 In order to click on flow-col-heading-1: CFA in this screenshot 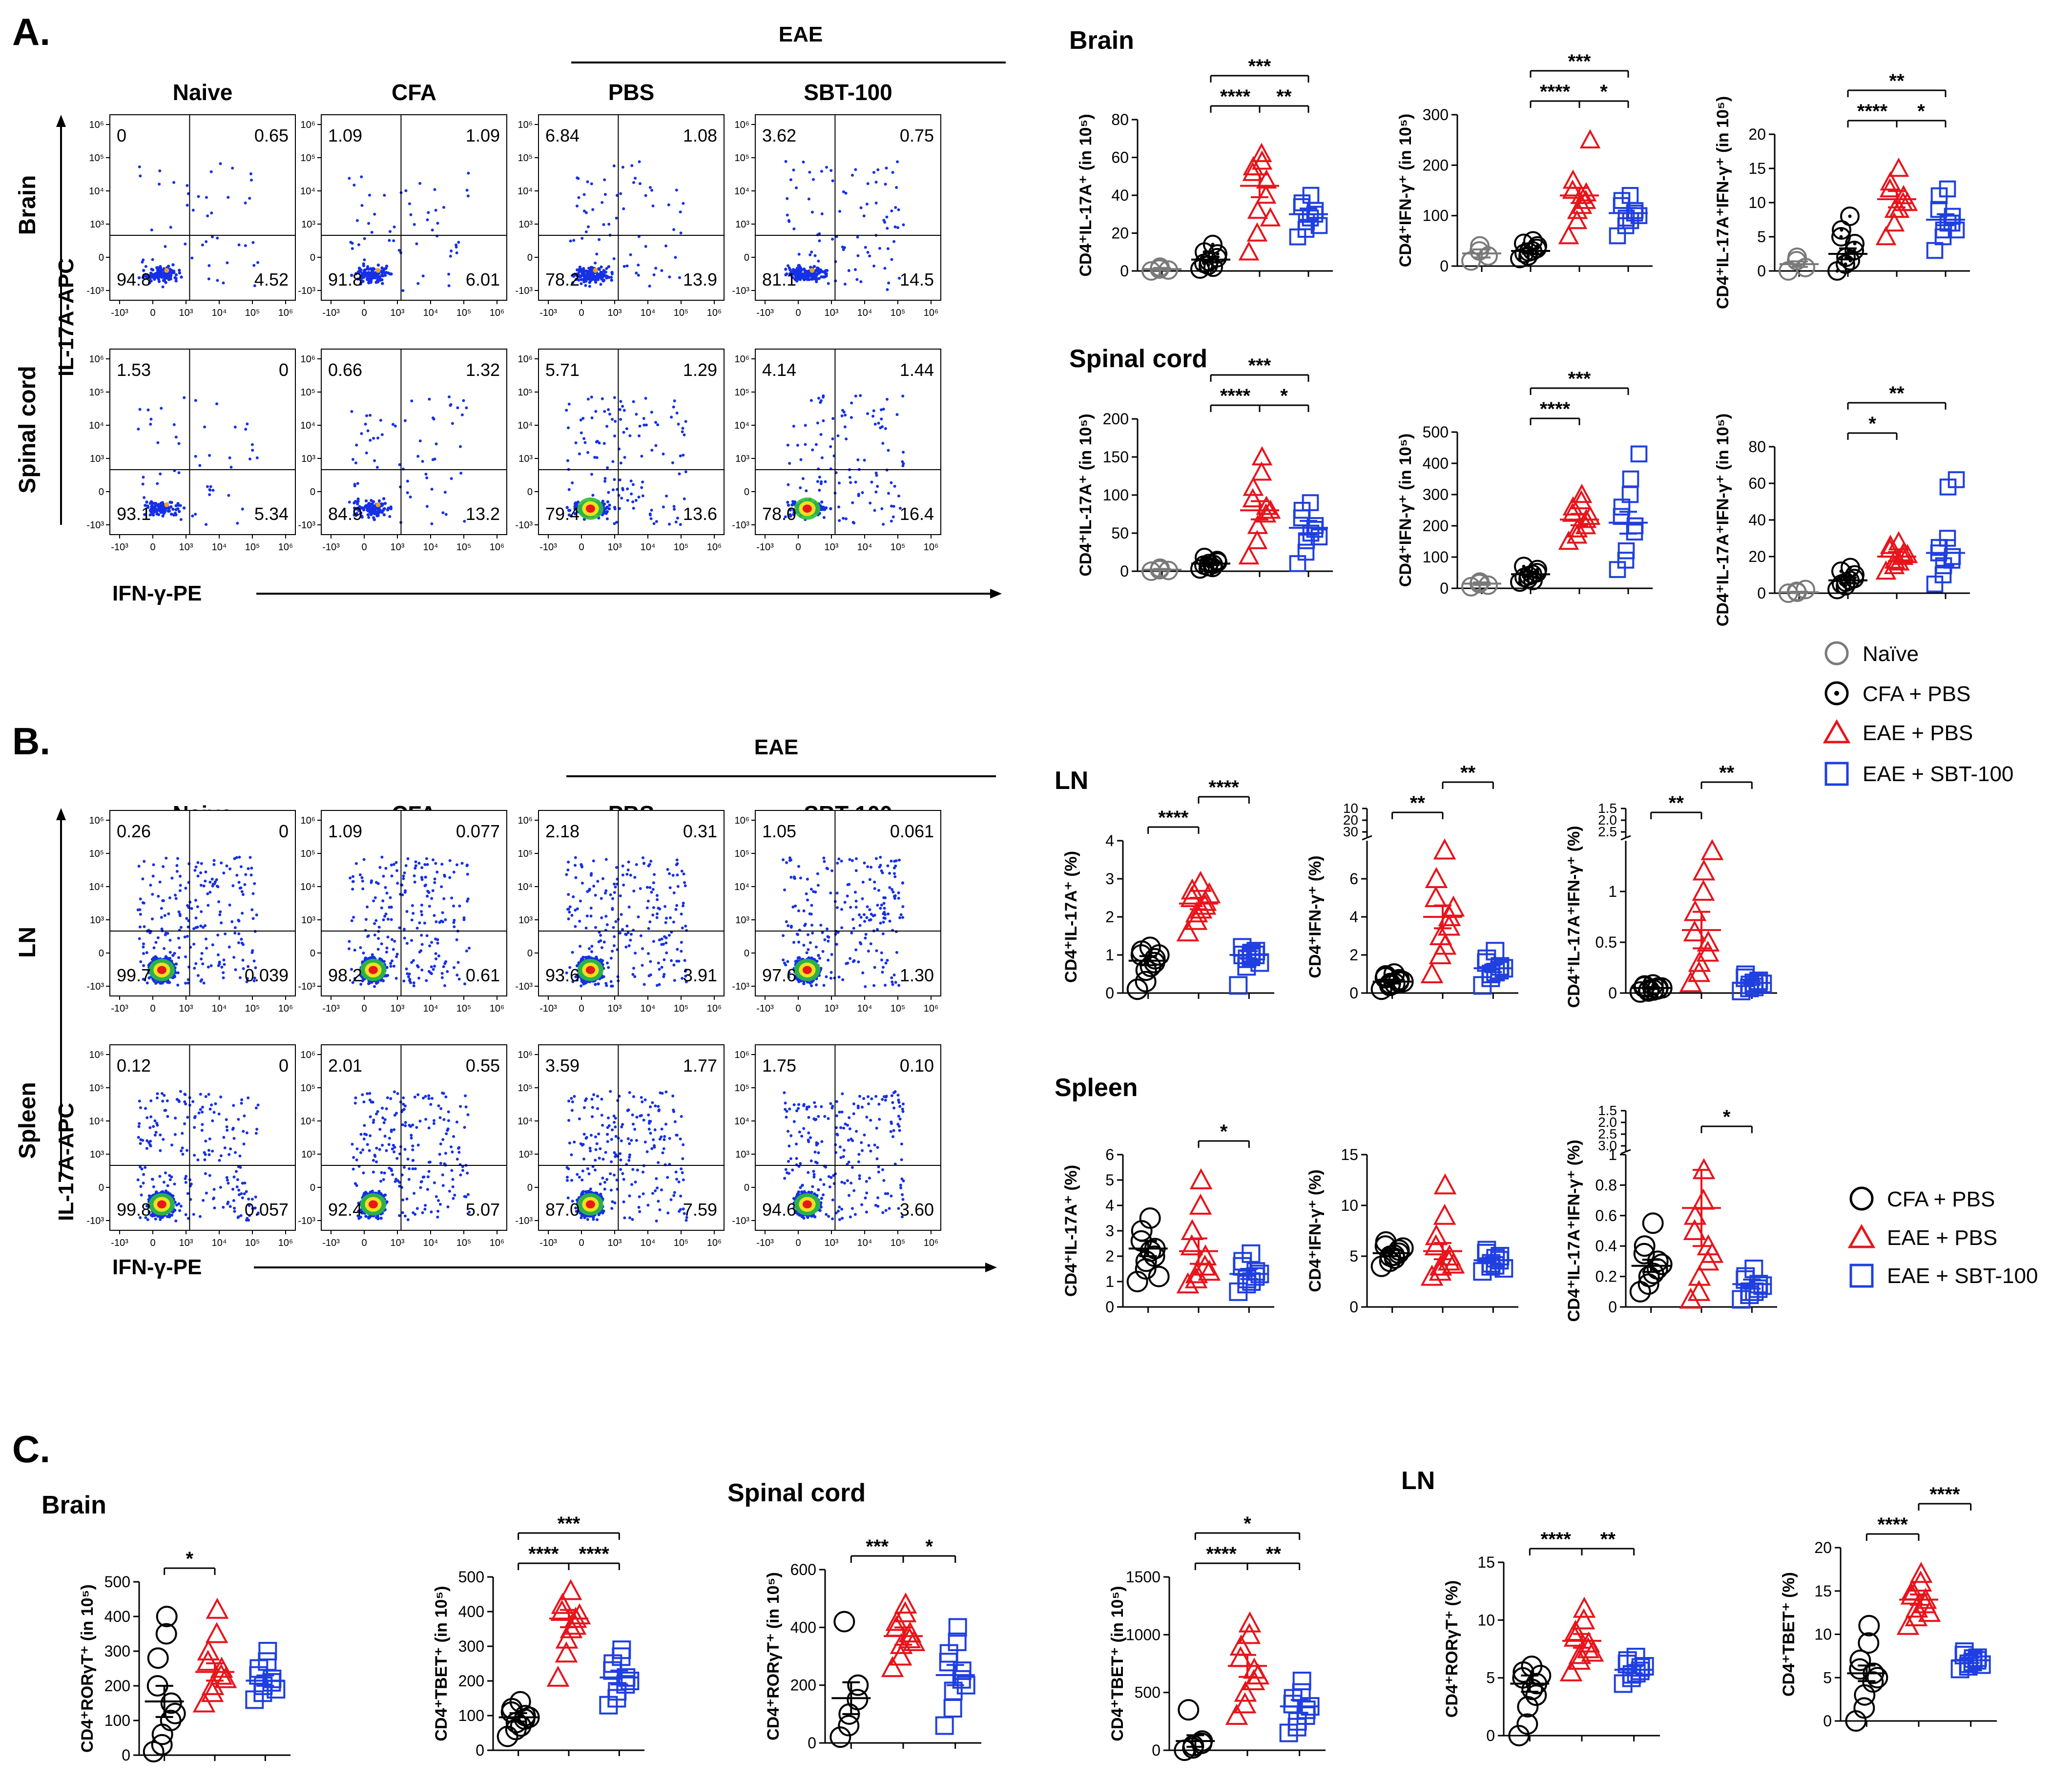, I will do `click(414, 92)`.